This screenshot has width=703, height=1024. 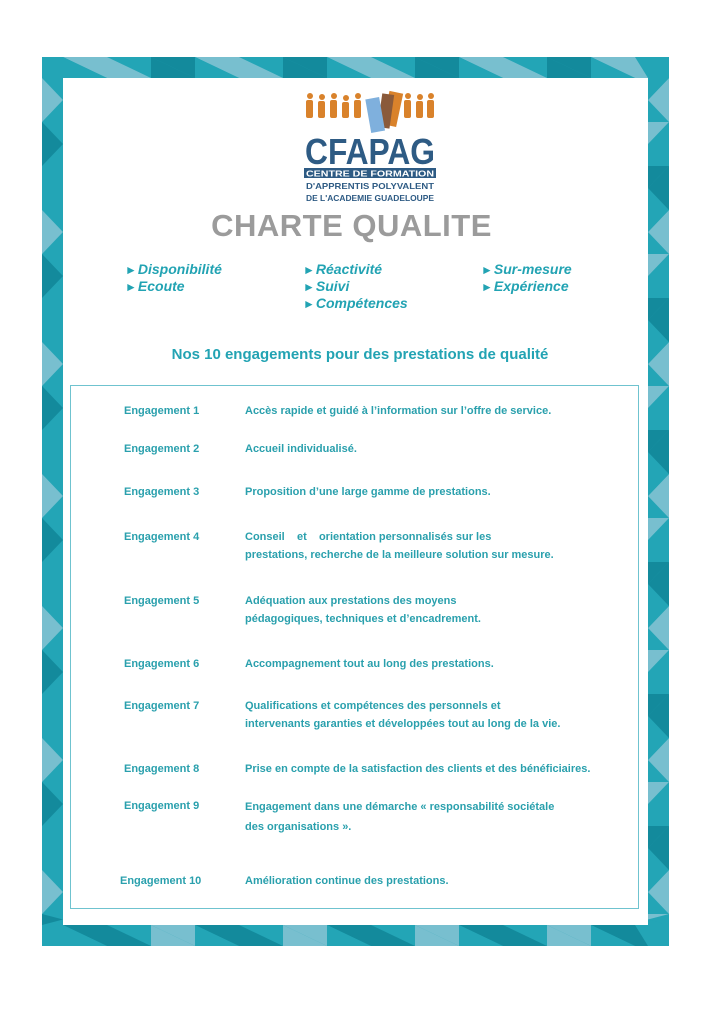 What do you see at coordinates (370, 174) in the screenshot?
I see `logo-line1: CENTRE DE FORMATION` at bounding box center [370, 174].